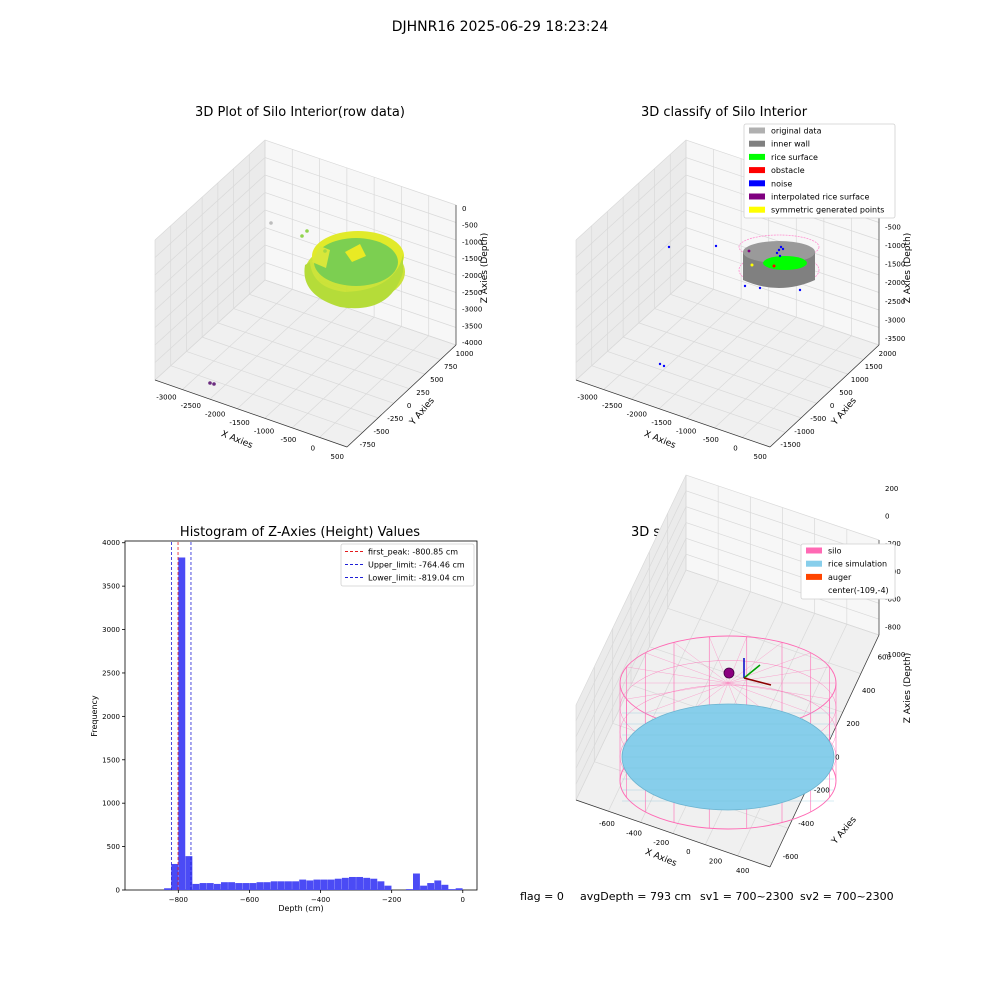 The width and height of the screenshot is (1000, 1000). What do you see at coordinates (757, 681) in the screenshot?
I see `center-axis-x` at bounding box center [757, 681].